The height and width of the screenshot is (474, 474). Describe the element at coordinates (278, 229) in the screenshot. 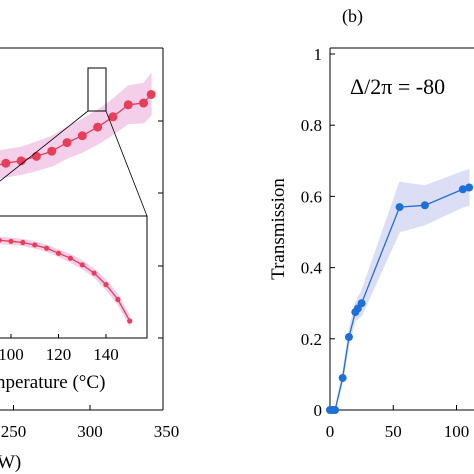

I see `panel-b-ylabel: Transmission` at that location.